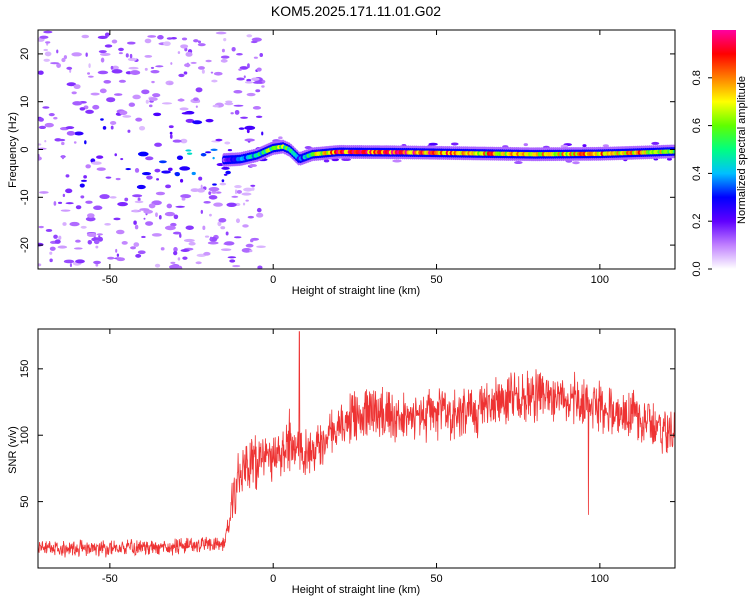 The image size is (750, 600). I want to click on y-tick-label: -20, so click(25, 245).